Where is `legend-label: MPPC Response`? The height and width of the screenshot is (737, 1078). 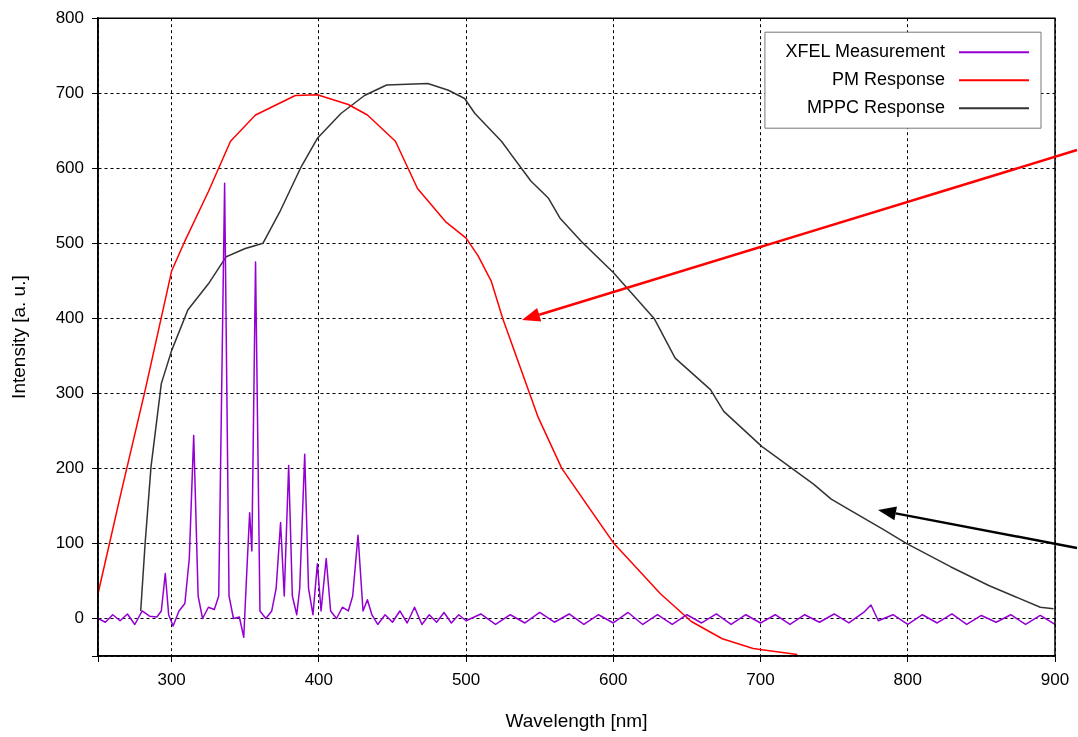 legend-label: MPPC Response is located at coordinates (875, 107).